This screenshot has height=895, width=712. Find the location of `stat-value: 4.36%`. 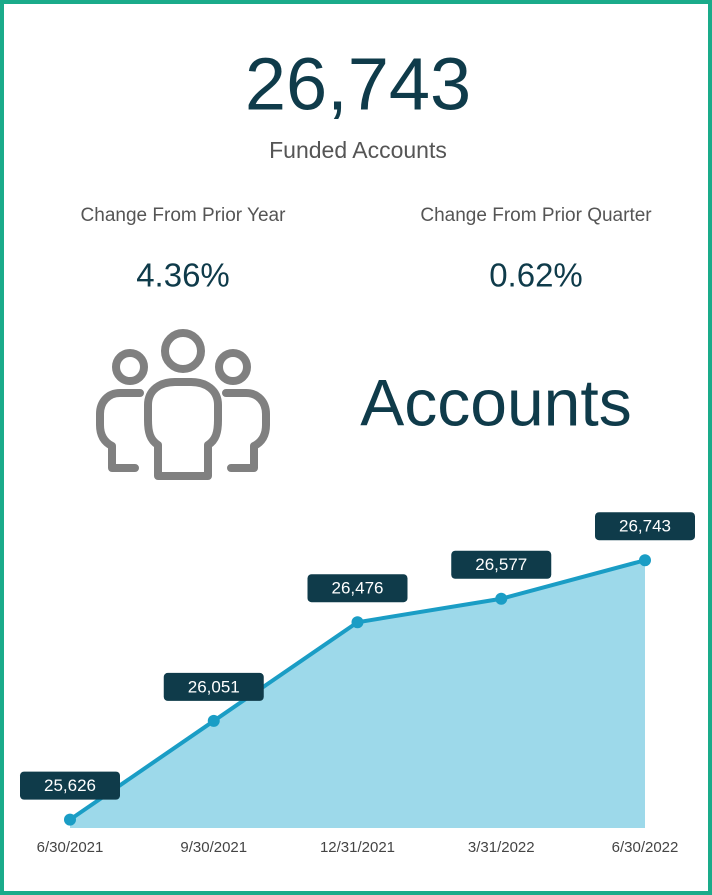

stat-value: 4.36% is located at coordinates (183, 275).